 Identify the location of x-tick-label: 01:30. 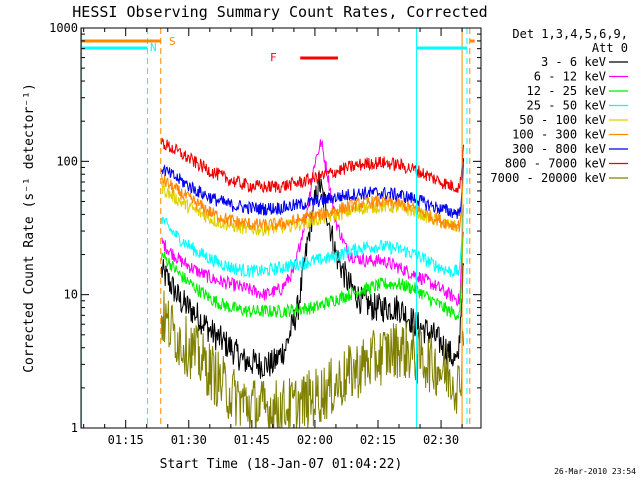
(189, 440).